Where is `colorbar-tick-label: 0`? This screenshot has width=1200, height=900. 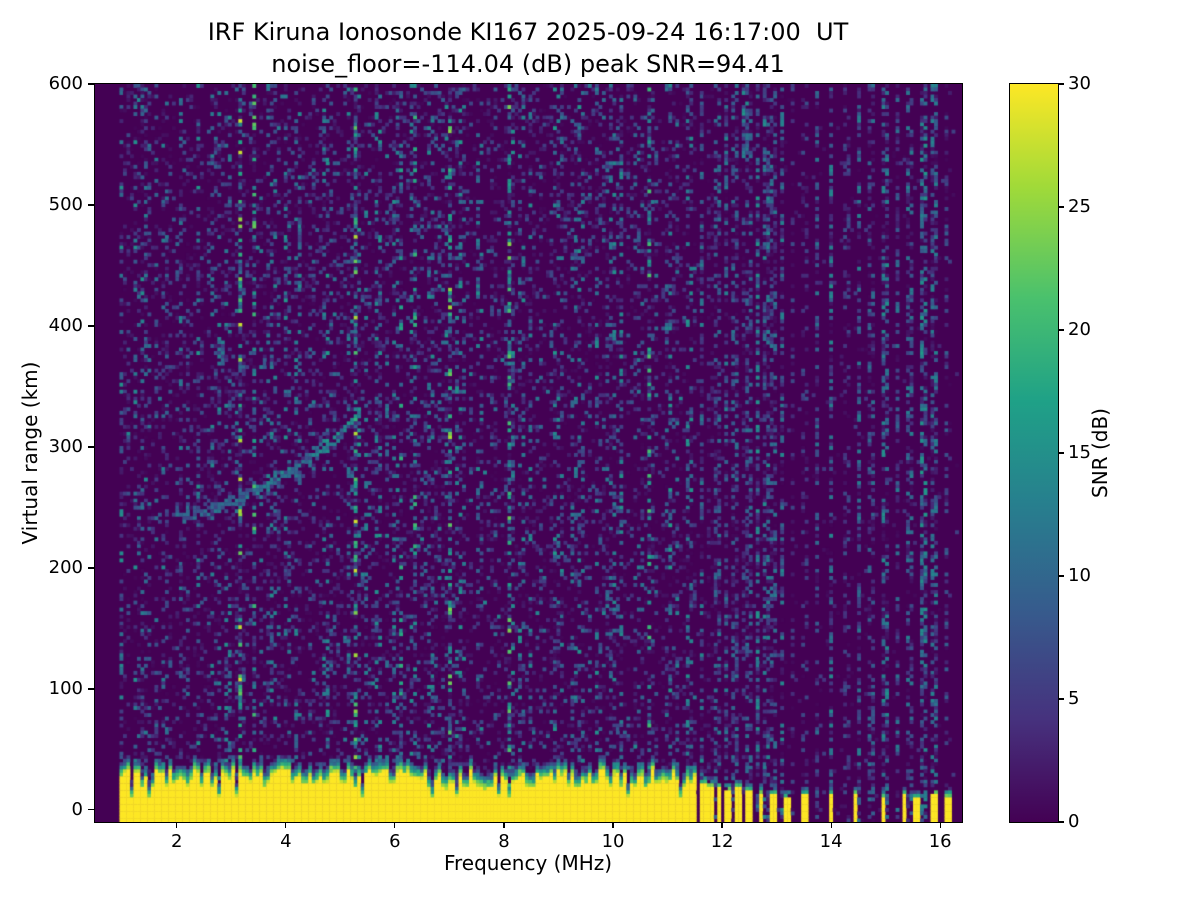
colorbar-tick-label: 0 is located at coordinates (1074, 821).